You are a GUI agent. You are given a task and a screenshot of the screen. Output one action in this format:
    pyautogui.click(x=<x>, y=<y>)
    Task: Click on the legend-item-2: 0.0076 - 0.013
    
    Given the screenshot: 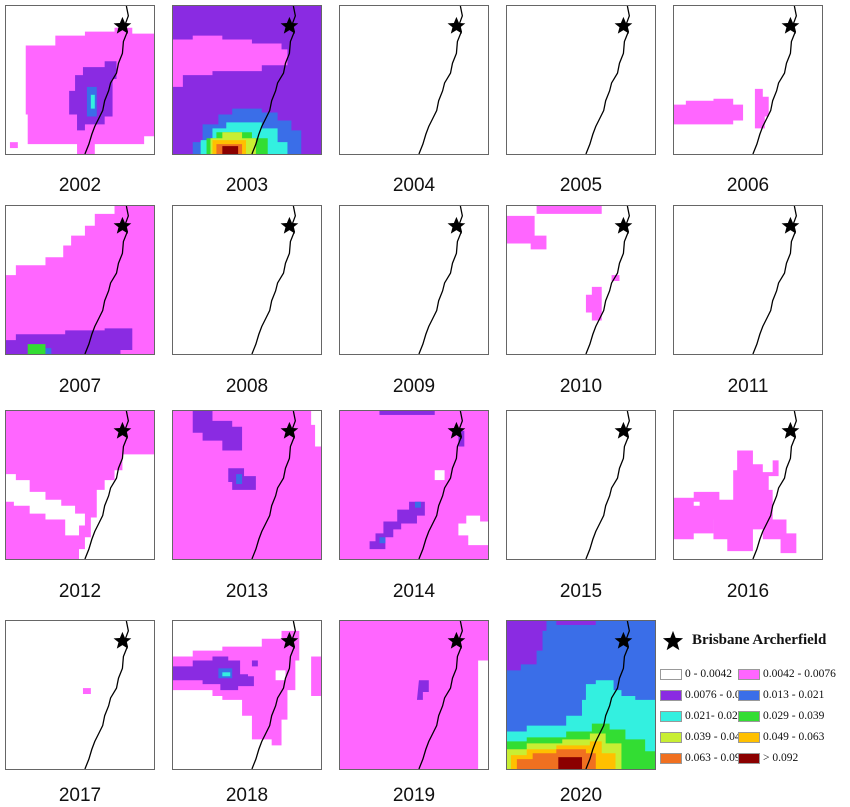 What is the action you would take?
    pyautogui.click(x=706, y=695)
    